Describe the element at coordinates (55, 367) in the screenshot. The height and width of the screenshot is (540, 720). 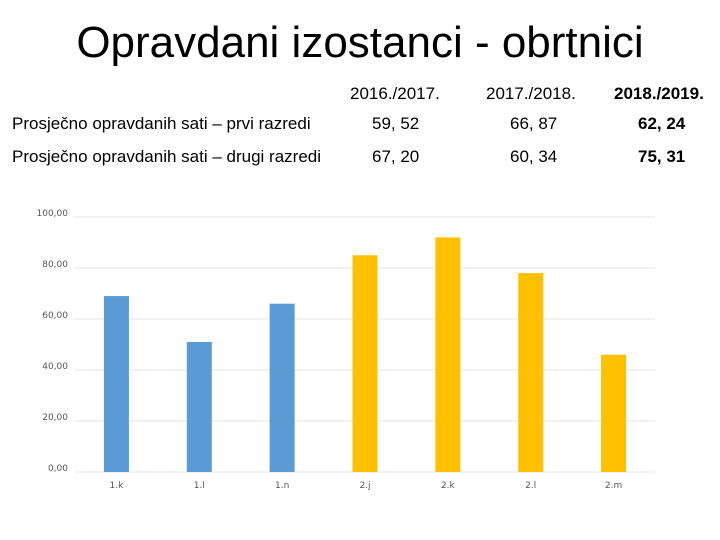
I see `y-tick-label: 40,00` at that location.